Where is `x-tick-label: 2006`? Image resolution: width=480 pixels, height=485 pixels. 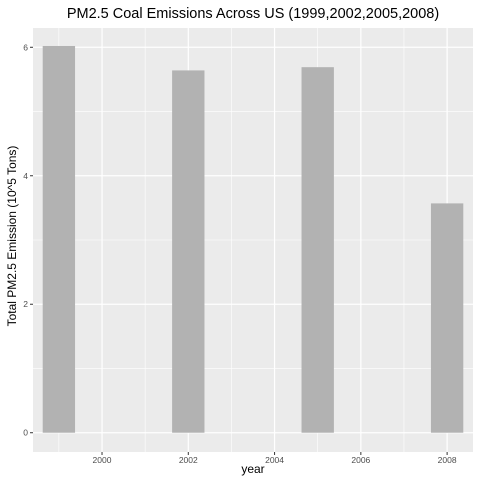 x-tick-label: 2006 is located at coordinates (360, 460).